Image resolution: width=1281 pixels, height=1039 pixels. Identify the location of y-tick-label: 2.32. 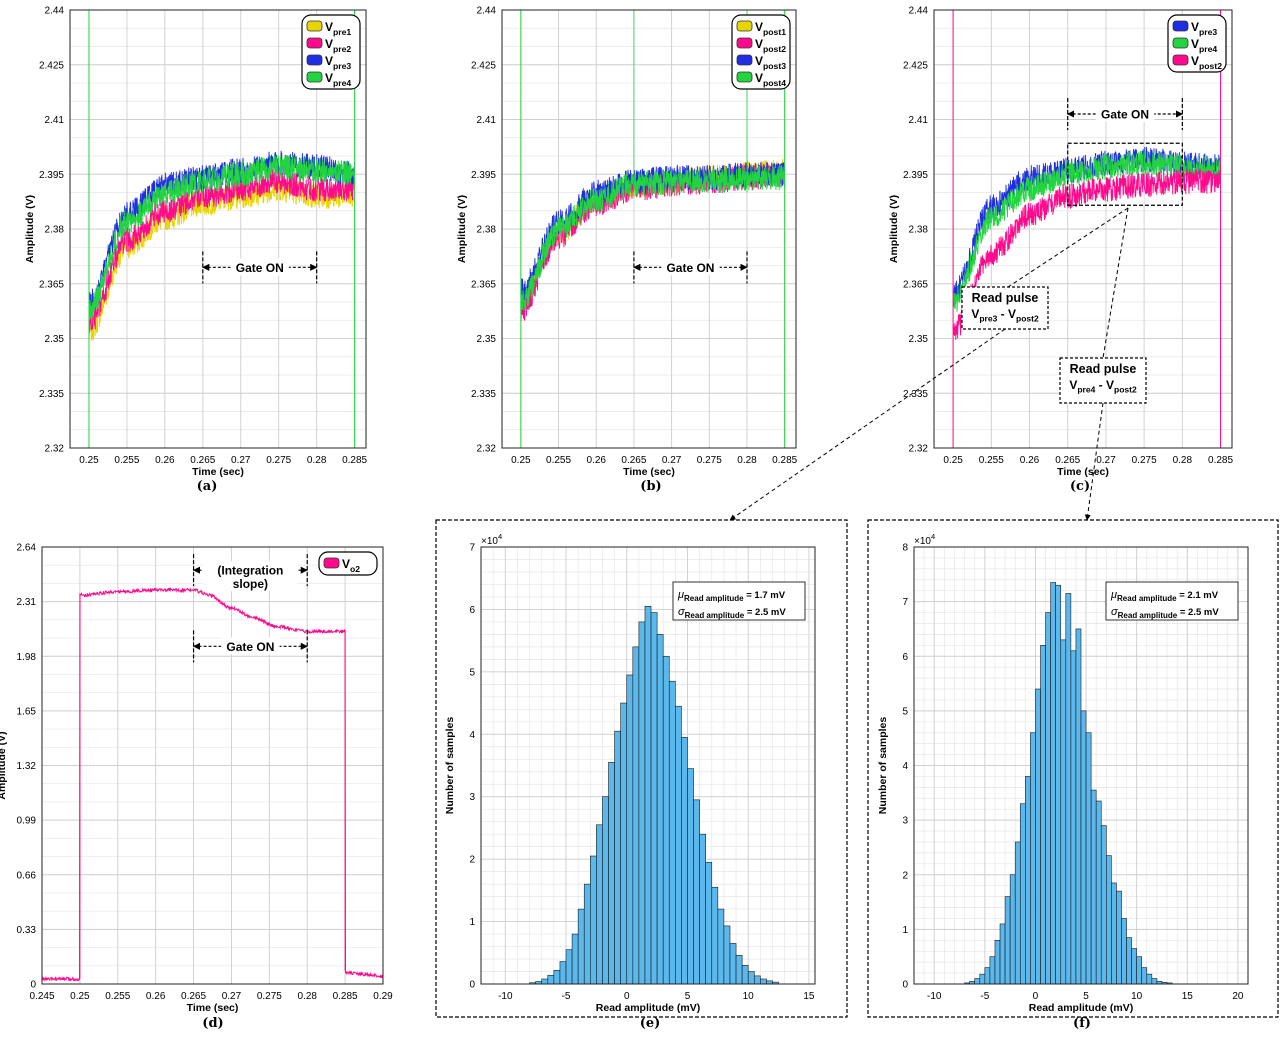
(919, 449).